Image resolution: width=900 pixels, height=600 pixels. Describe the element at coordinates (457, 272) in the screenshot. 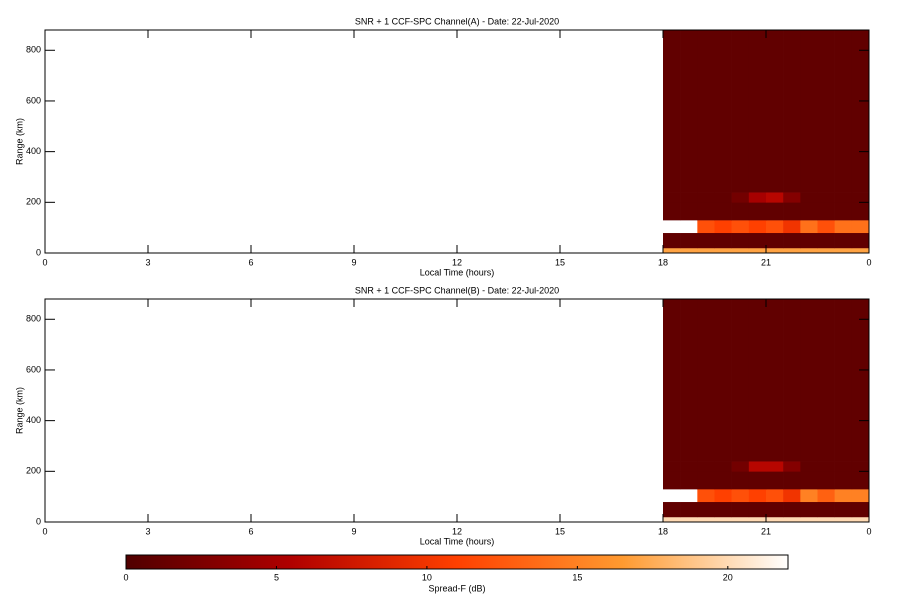

I see `x-axis-label: Local Time (hours)` at that location.